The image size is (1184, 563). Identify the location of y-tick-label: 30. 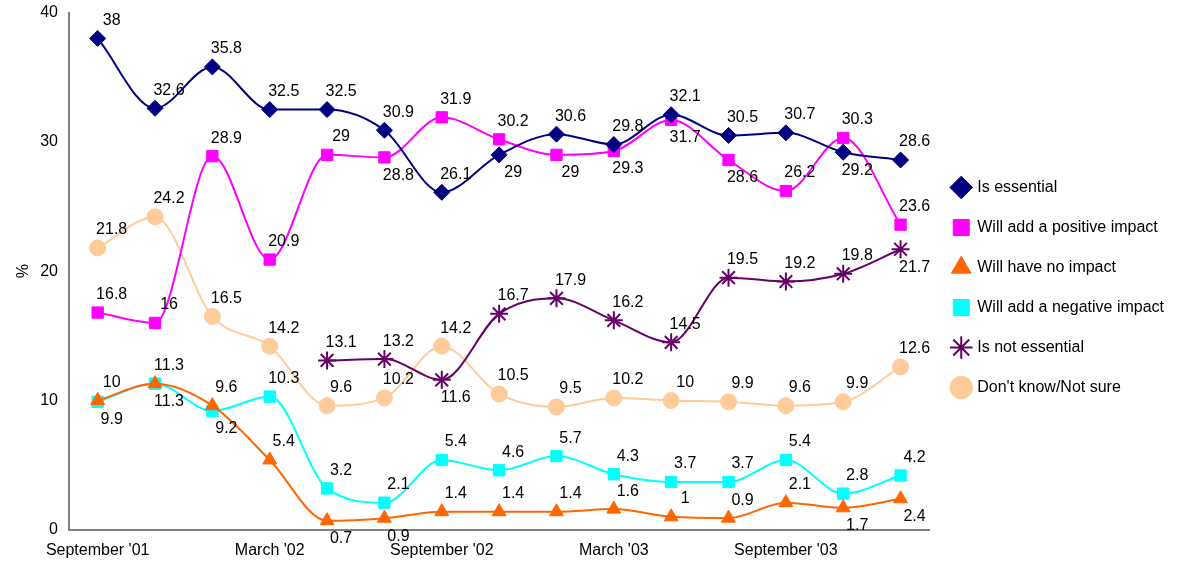
(49, 141).